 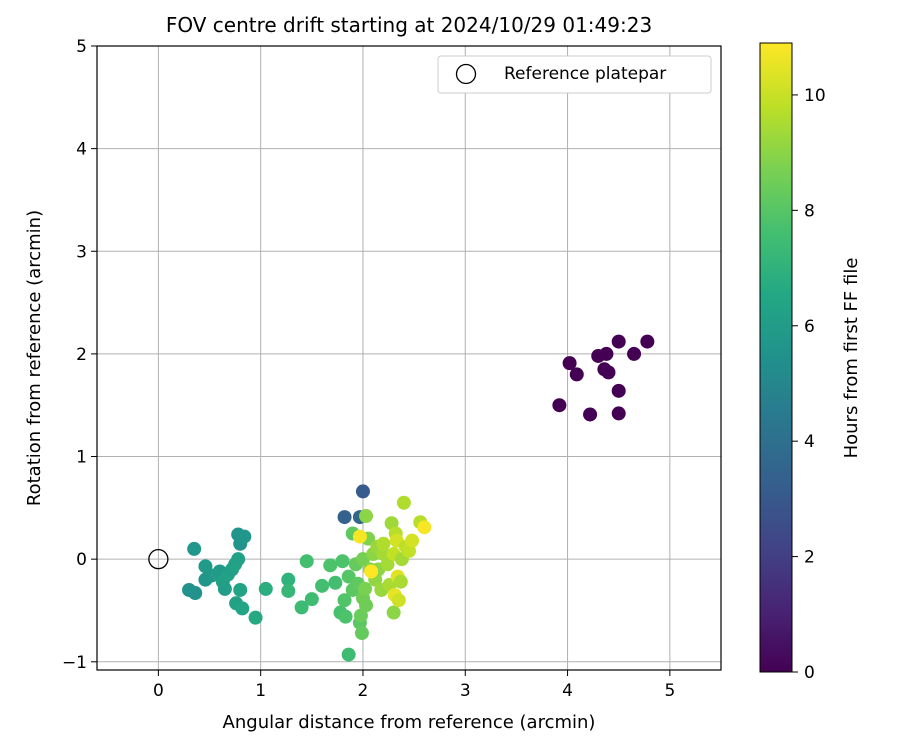 What do you see at coordinates (81, 150) in the screenshot?
I see `y-tick-label: 4` at bounding box center [81, 150].